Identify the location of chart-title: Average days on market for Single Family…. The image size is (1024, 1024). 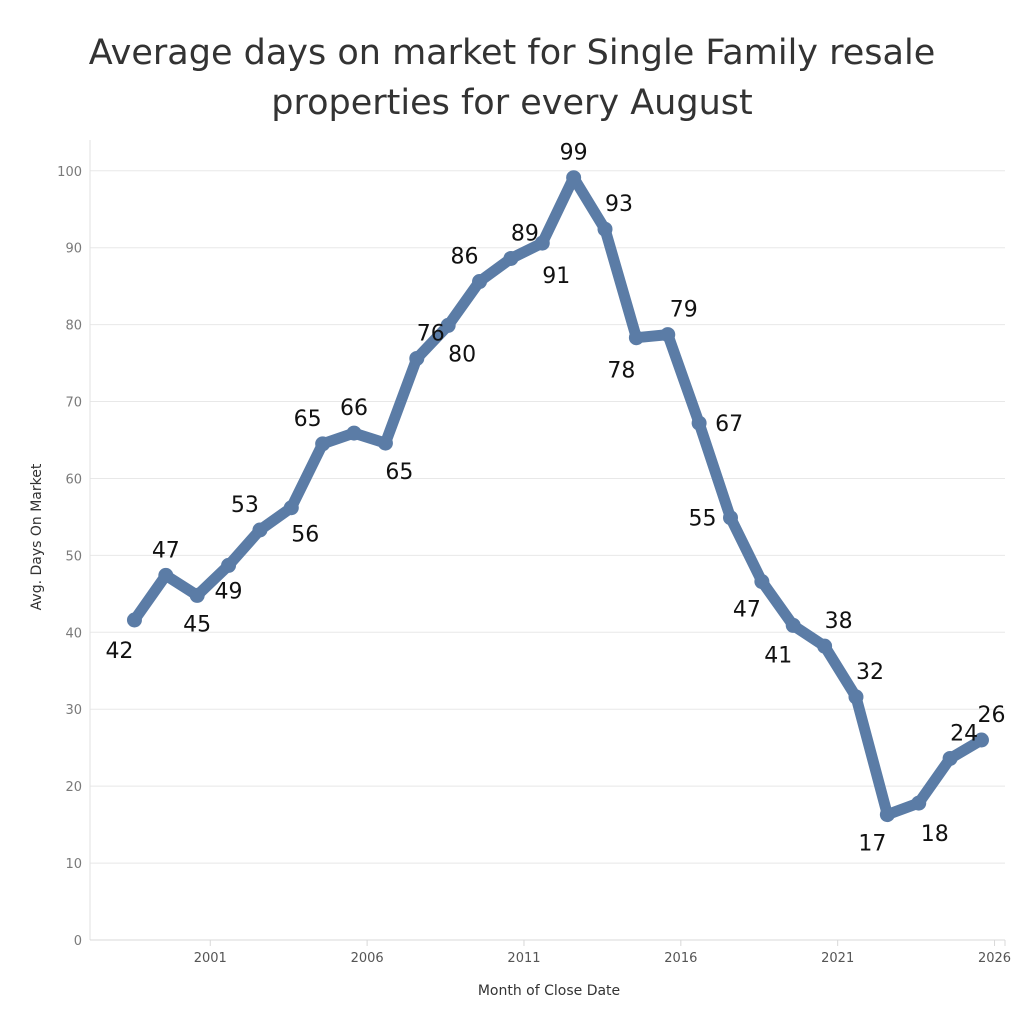
(512, 78).